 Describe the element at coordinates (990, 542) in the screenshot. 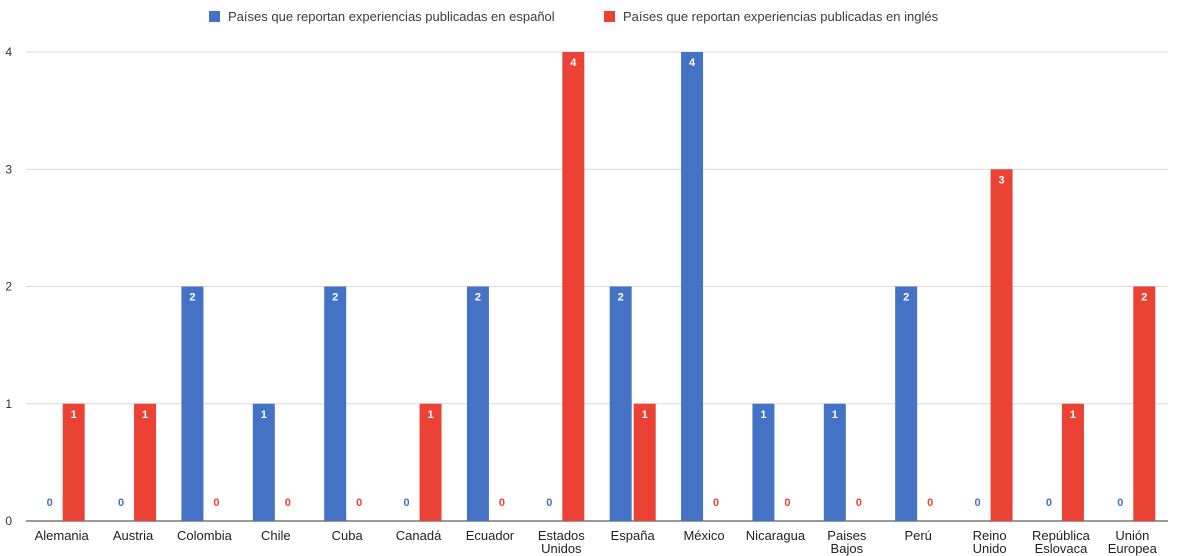

I see `x-category-label: Reino Unido` at that location.